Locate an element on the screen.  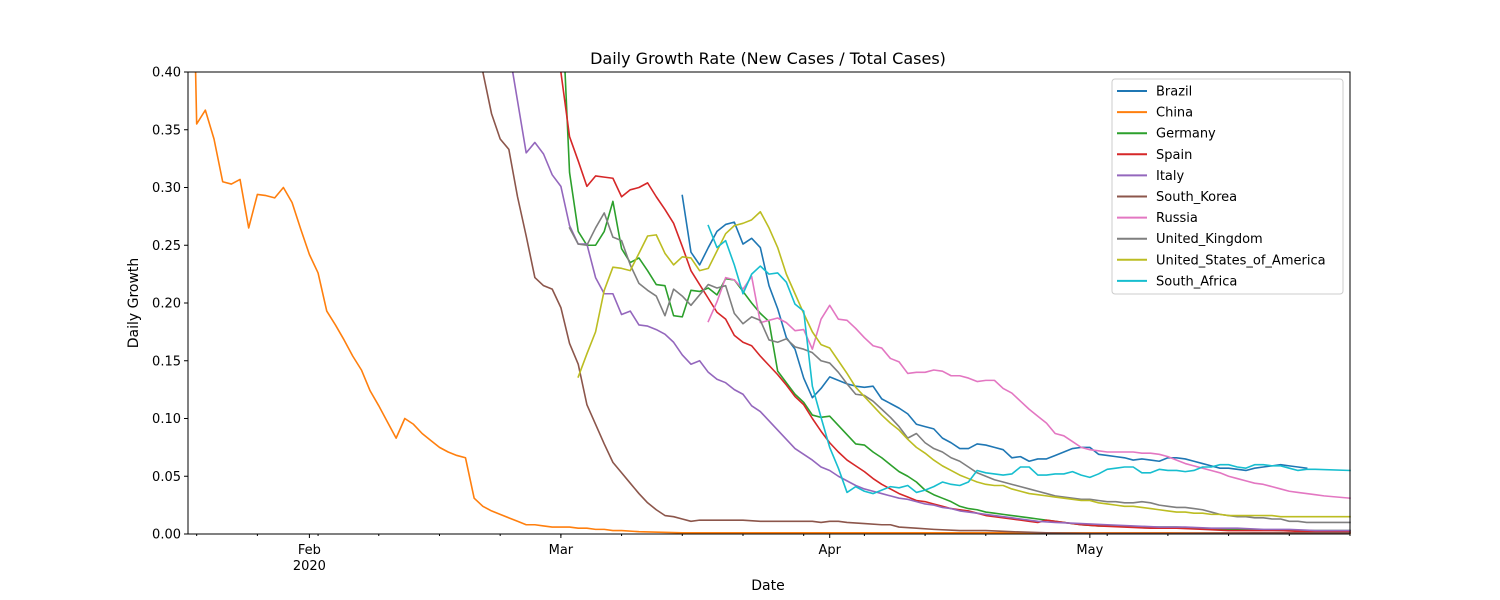
x-axis-title: Date is located at coordinates (767, 586).